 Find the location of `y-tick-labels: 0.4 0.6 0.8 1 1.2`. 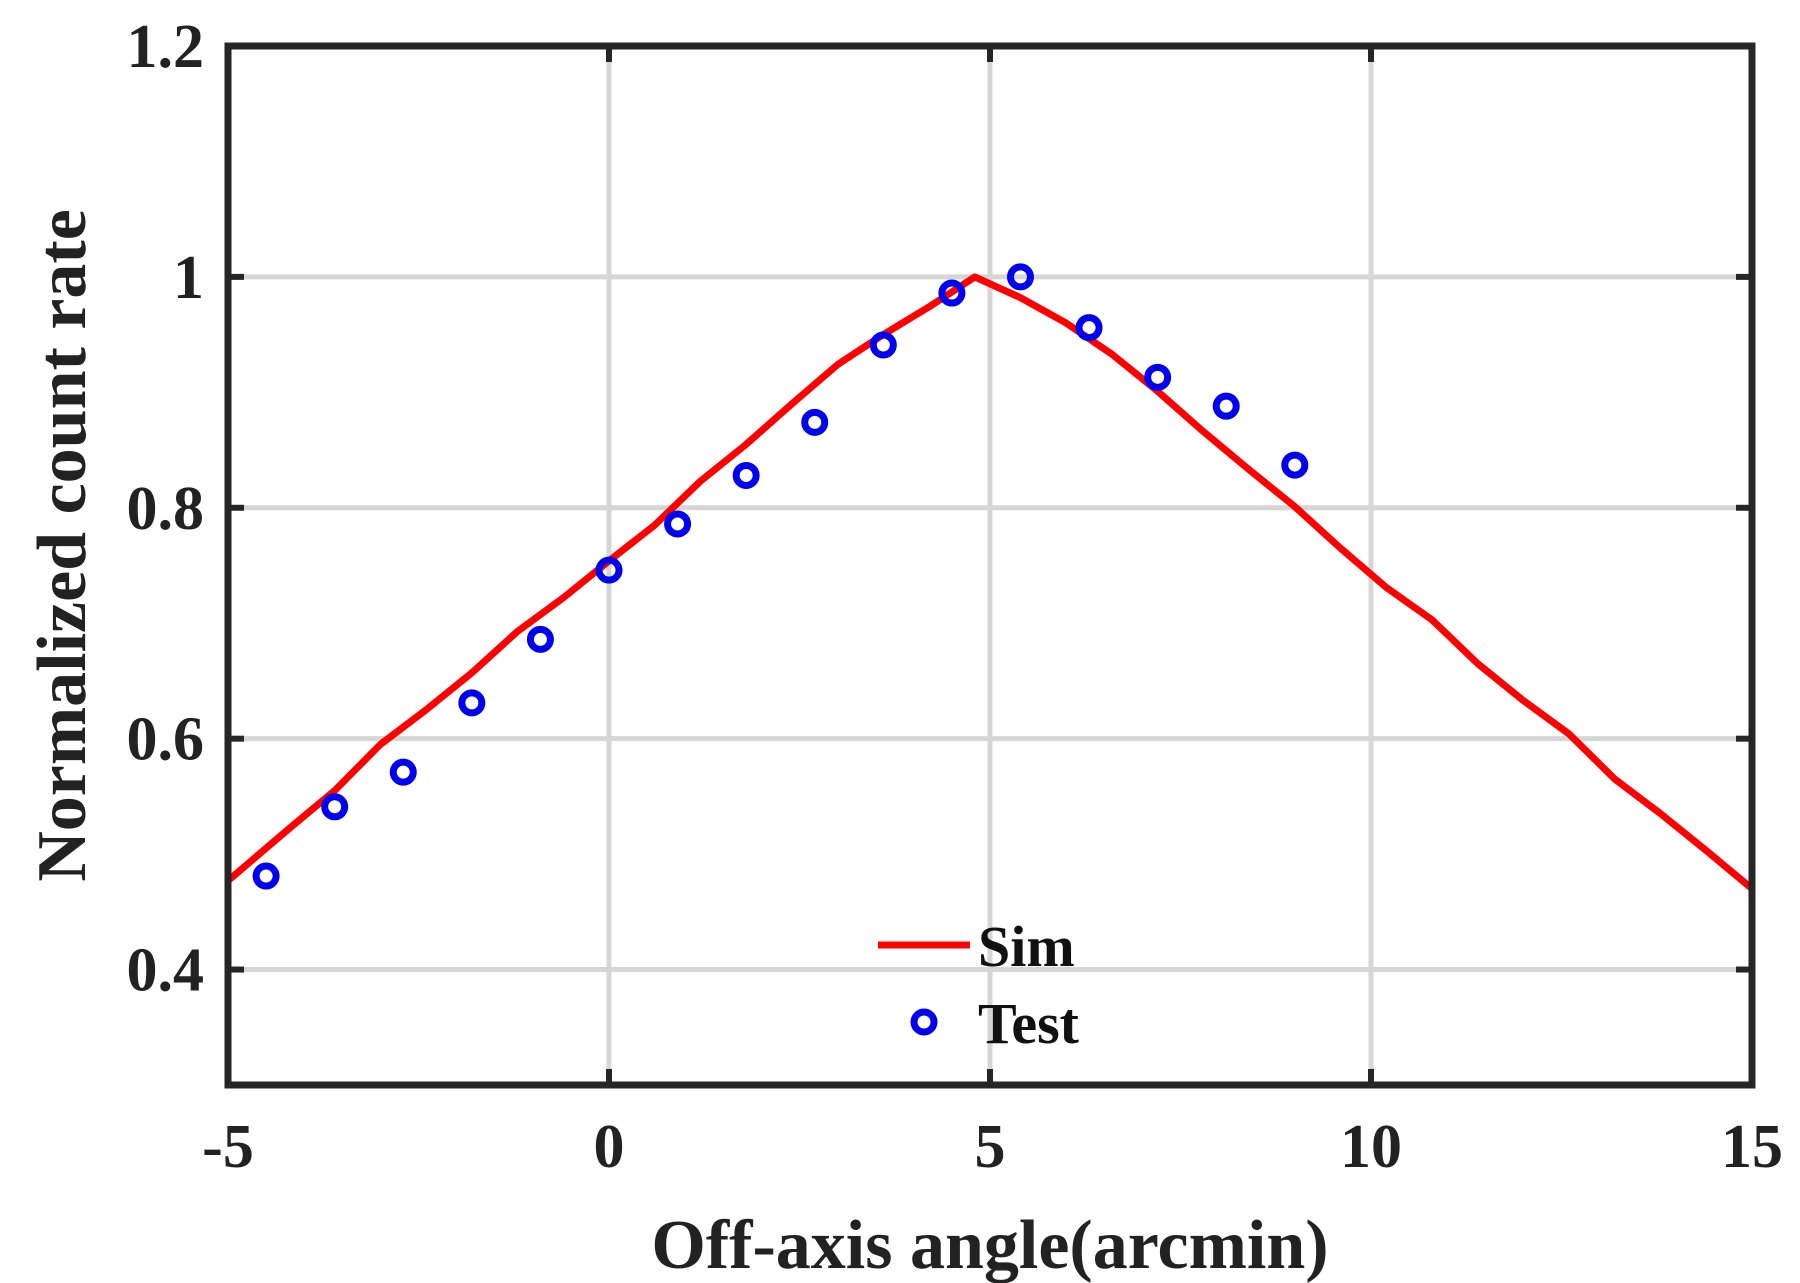

y-tick-labels: 0.4 0.6 0.8 1 1.2 is located at coordinates (166, 509).